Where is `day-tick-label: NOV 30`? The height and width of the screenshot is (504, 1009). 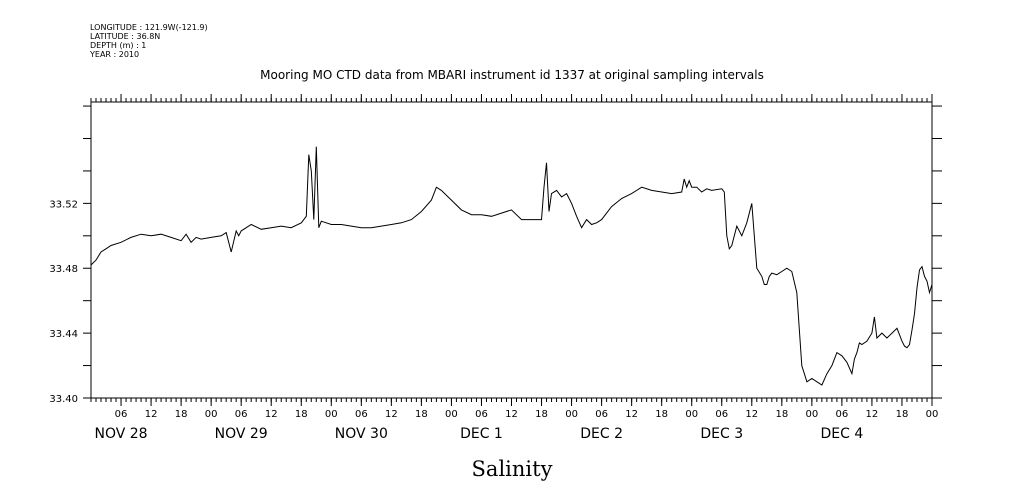
day-tick-label: NOV 30 is located at coordinates (361, 434).